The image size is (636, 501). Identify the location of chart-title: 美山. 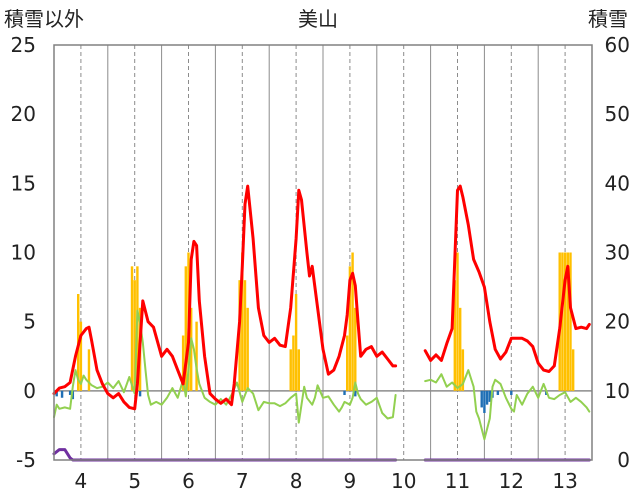
(318, 19).